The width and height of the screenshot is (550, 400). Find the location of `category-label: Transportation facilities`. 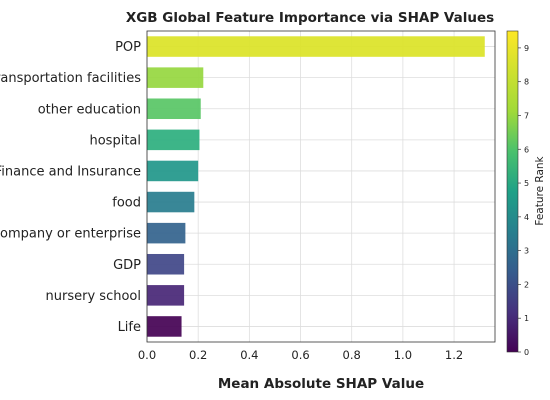

category-label: Transportation facilities is located at coordinates (70, 78).